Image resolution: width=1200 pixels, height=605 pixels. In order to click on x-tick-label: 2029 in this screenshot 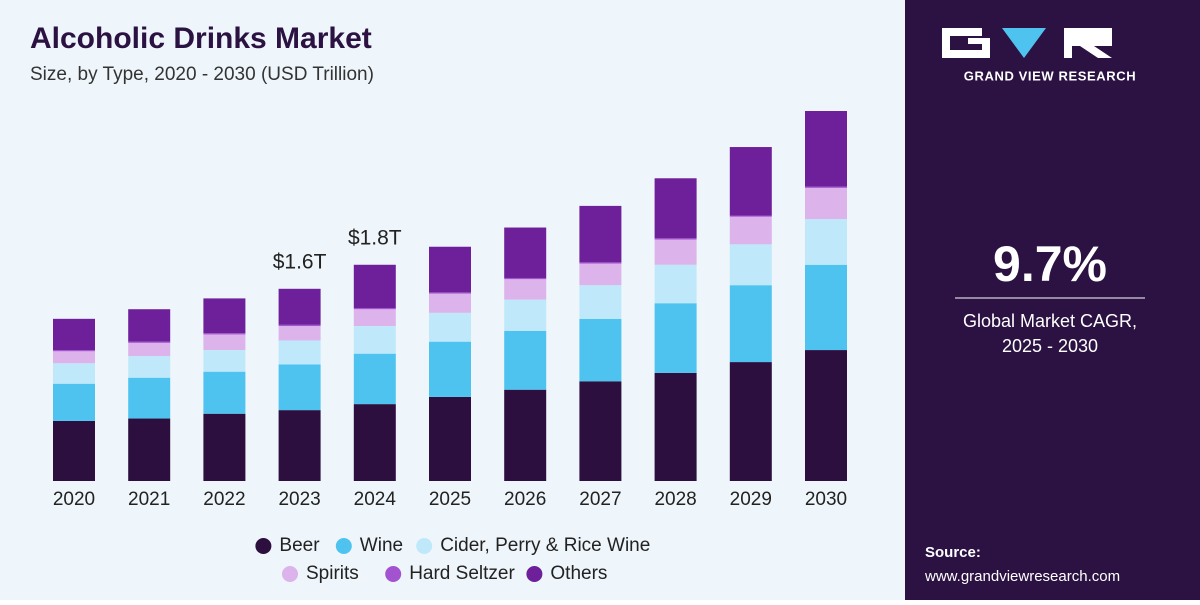, I will do `click(751, 499)`.